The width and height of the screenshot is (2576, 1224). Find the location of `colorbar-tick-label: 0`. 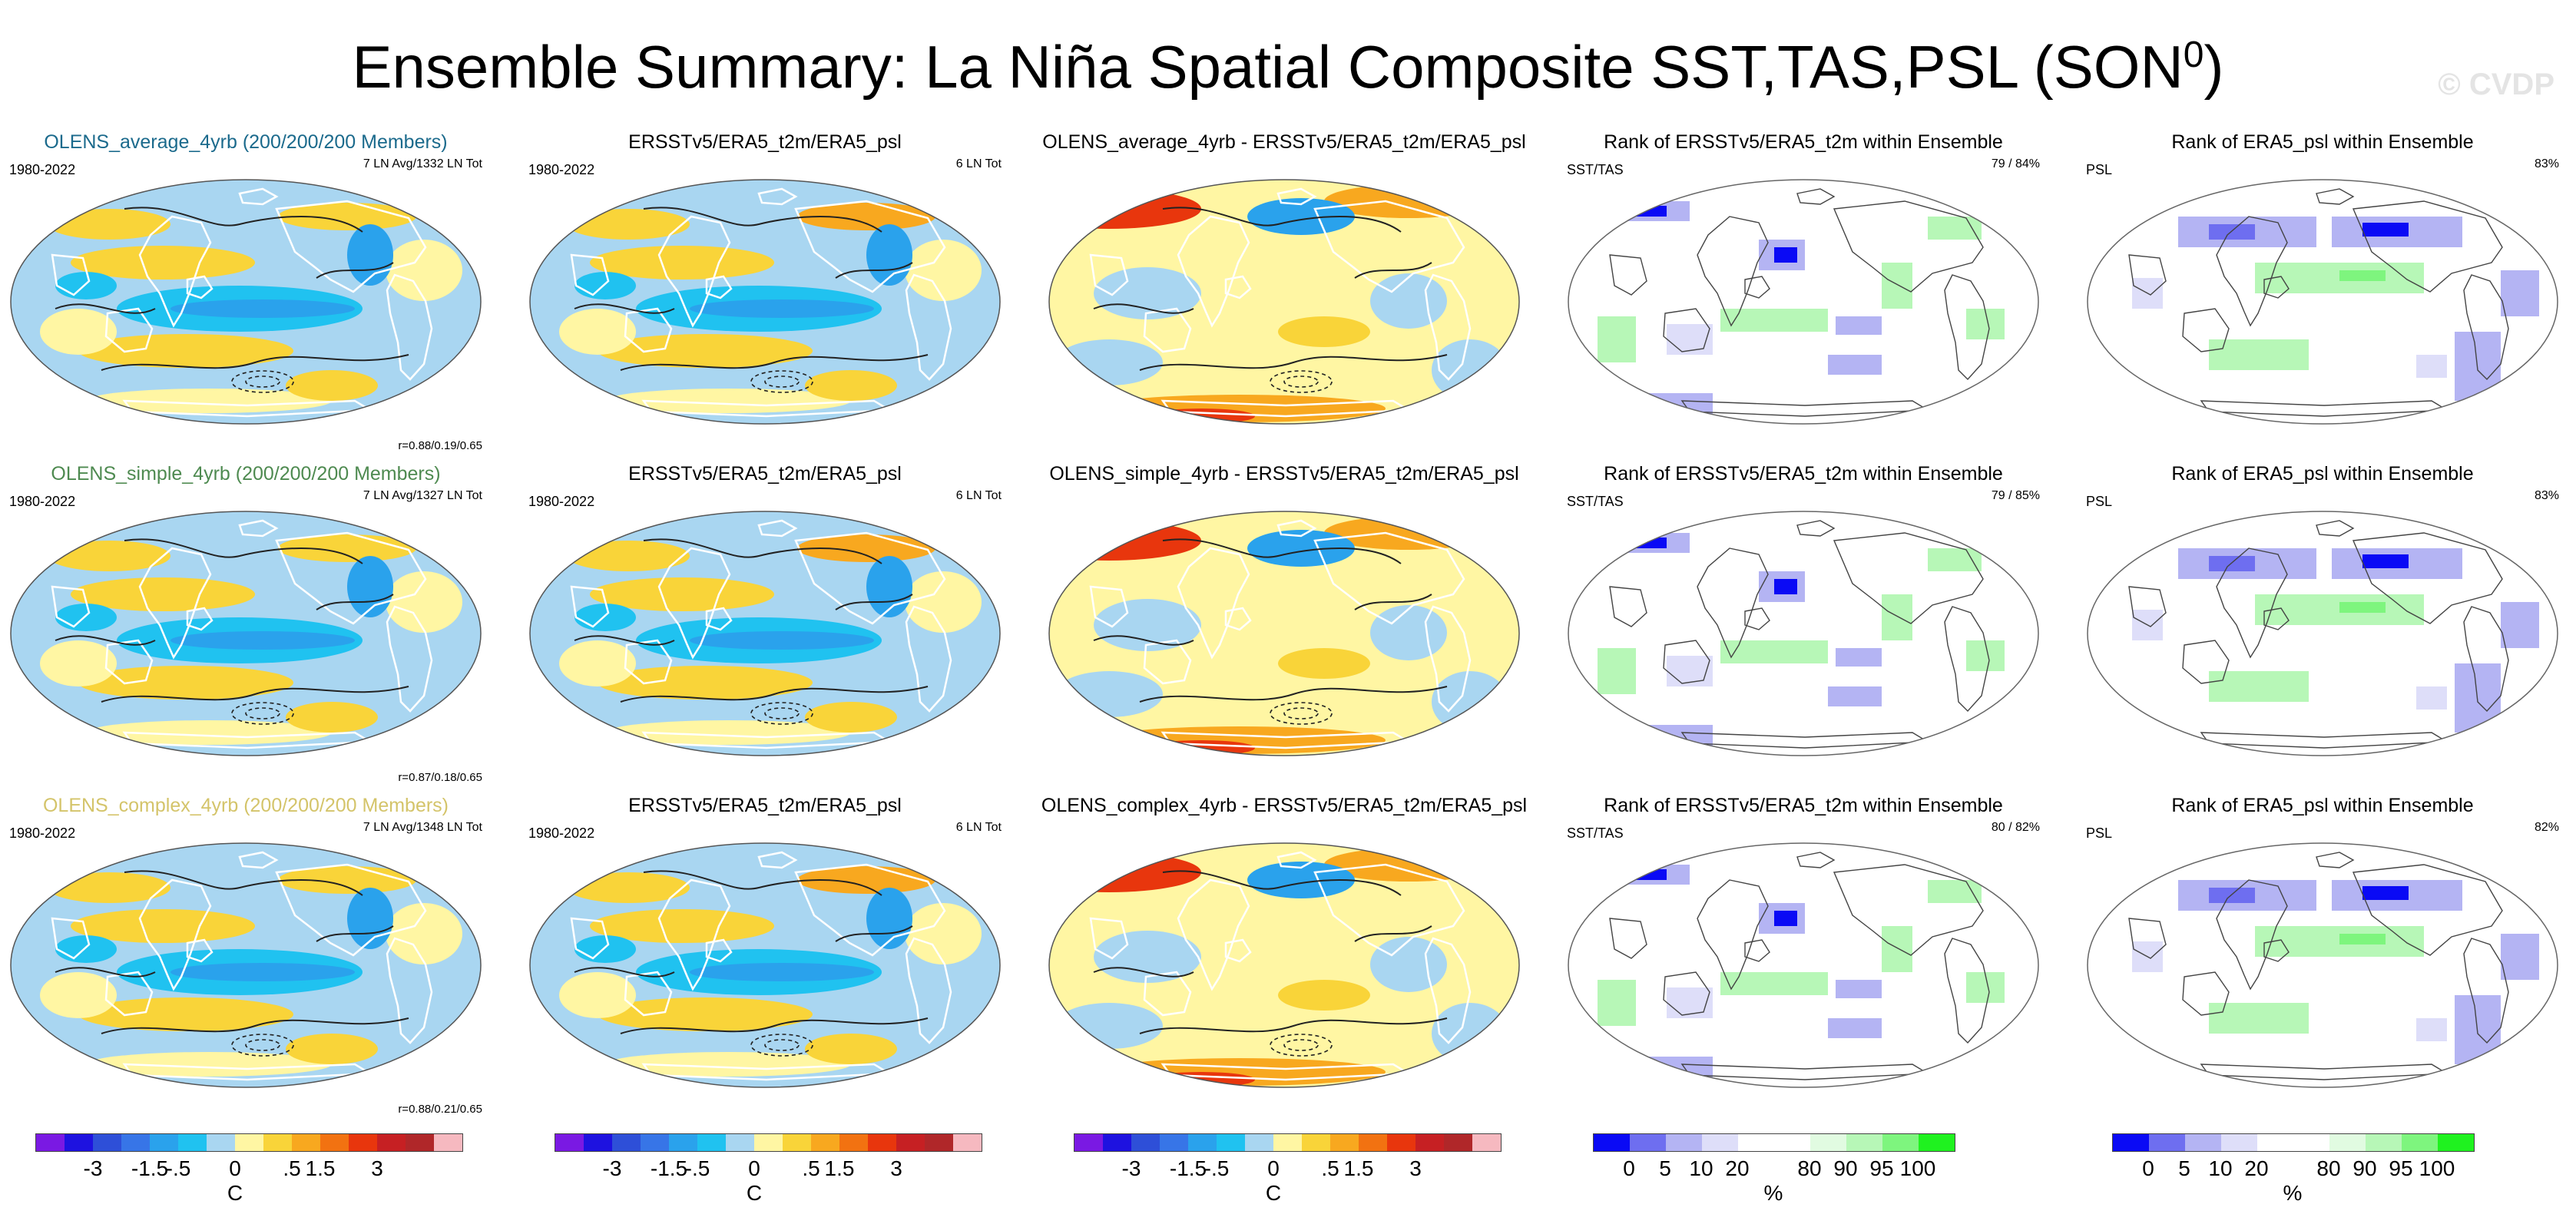

colorbar-tick-label: 0 is located at coordinates (754, 1168).